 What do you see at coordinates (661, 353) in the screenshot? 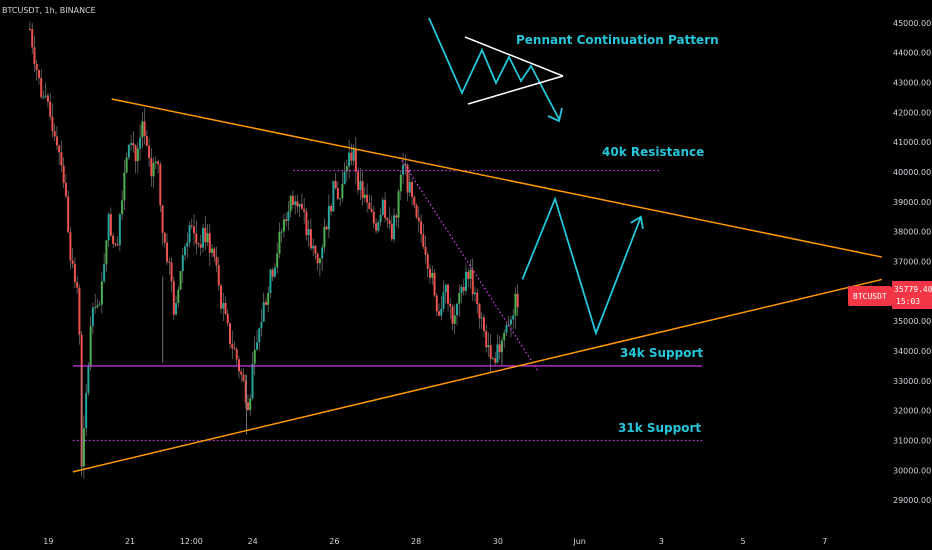
I see `support-34k-label: 34k Support` at bounding box center [661, 353].